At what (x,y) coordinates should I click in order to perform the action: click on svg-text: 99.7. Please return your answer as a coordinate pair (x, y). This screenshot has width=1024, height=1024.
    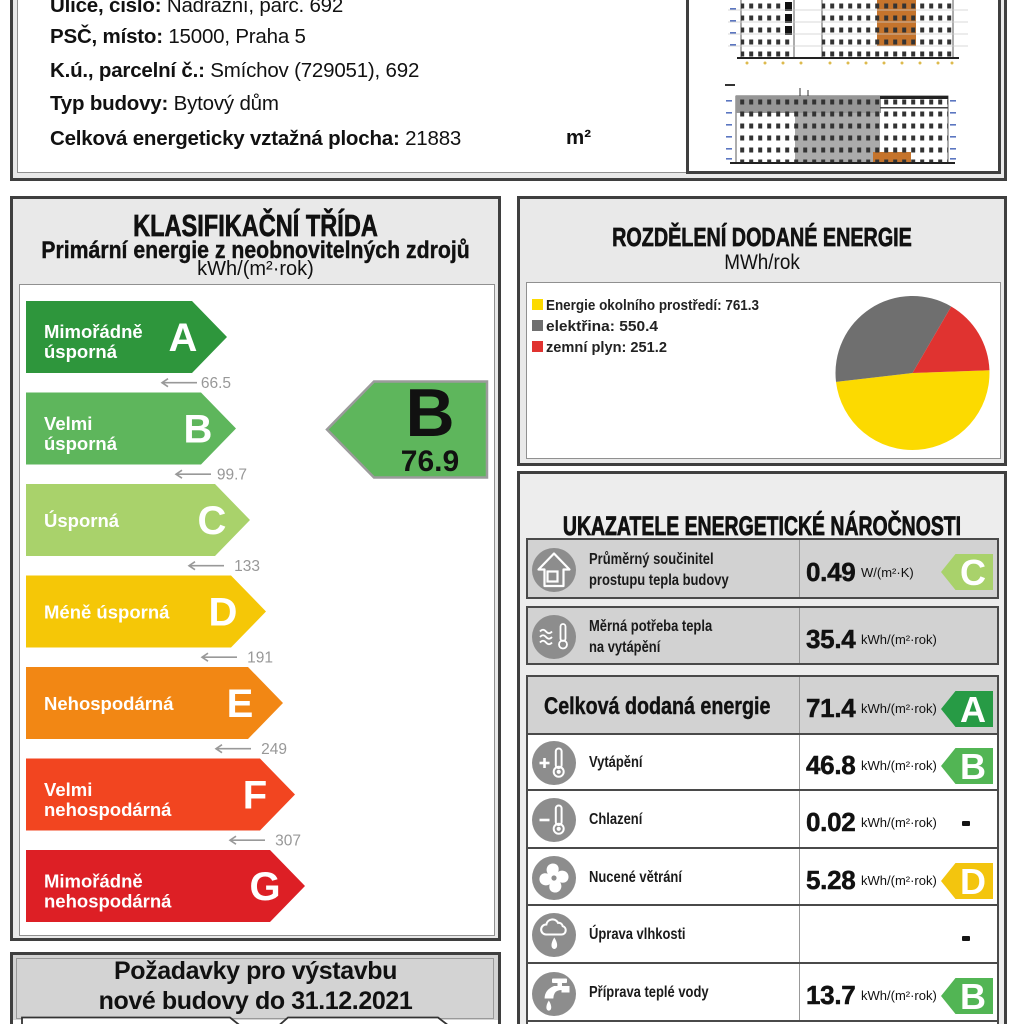
    Looking at the image, I should click on (232, 475).